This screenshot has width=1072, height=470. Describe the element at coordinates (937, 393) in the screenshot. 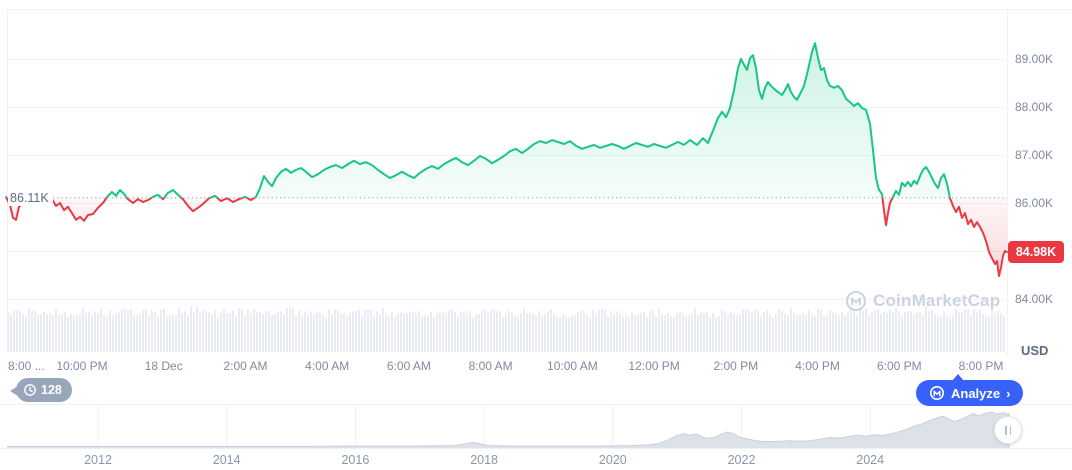

I see `analyze-logo-icon` at that location.